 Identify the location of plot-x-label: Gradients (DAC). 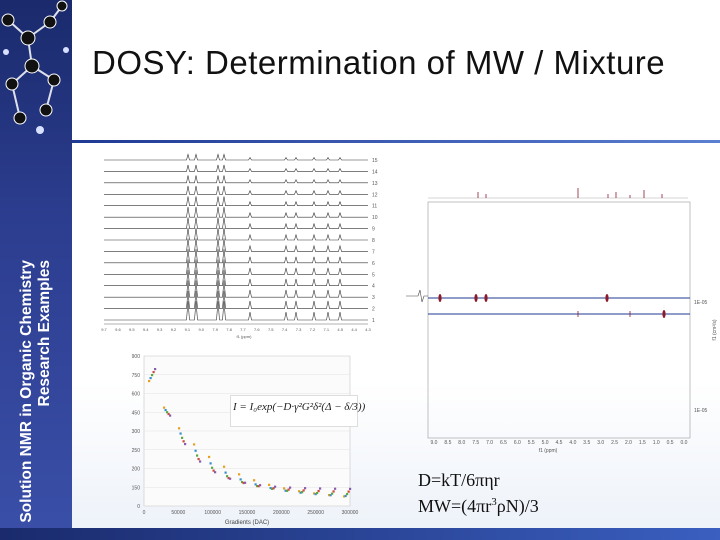
(247, 523).